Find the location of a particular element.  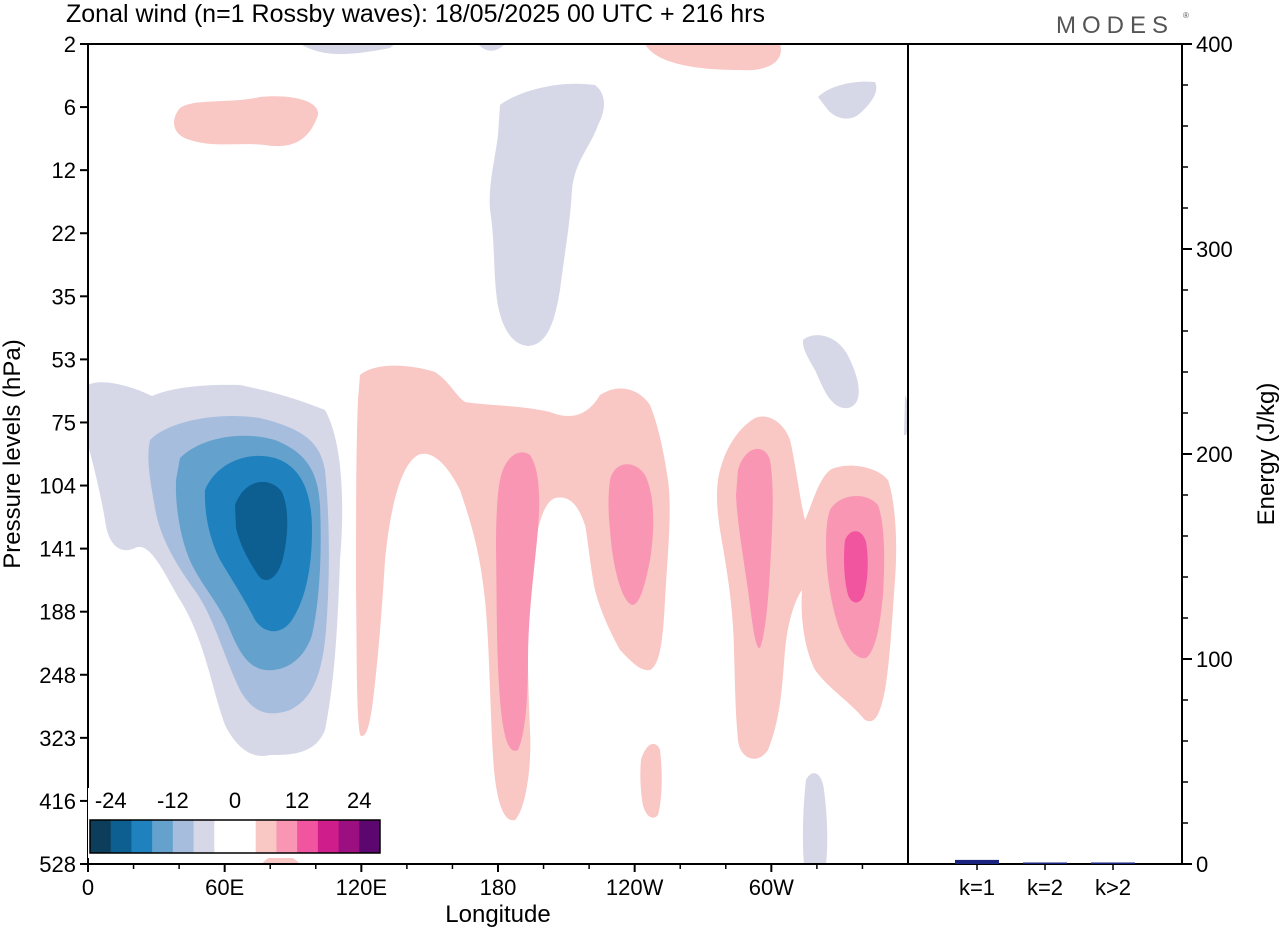

colorbar-frame is located at coordinates (235, 836).